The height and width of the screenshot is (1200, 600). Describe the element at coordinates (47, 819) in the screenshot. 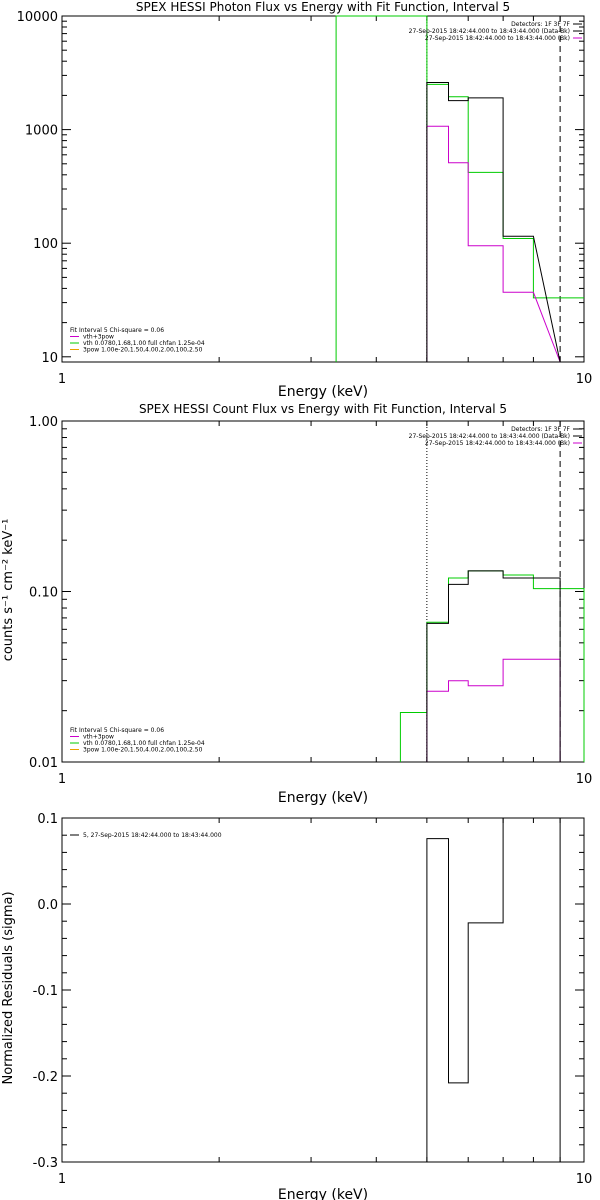

I see `y-tick-label: 0.1` at that location.